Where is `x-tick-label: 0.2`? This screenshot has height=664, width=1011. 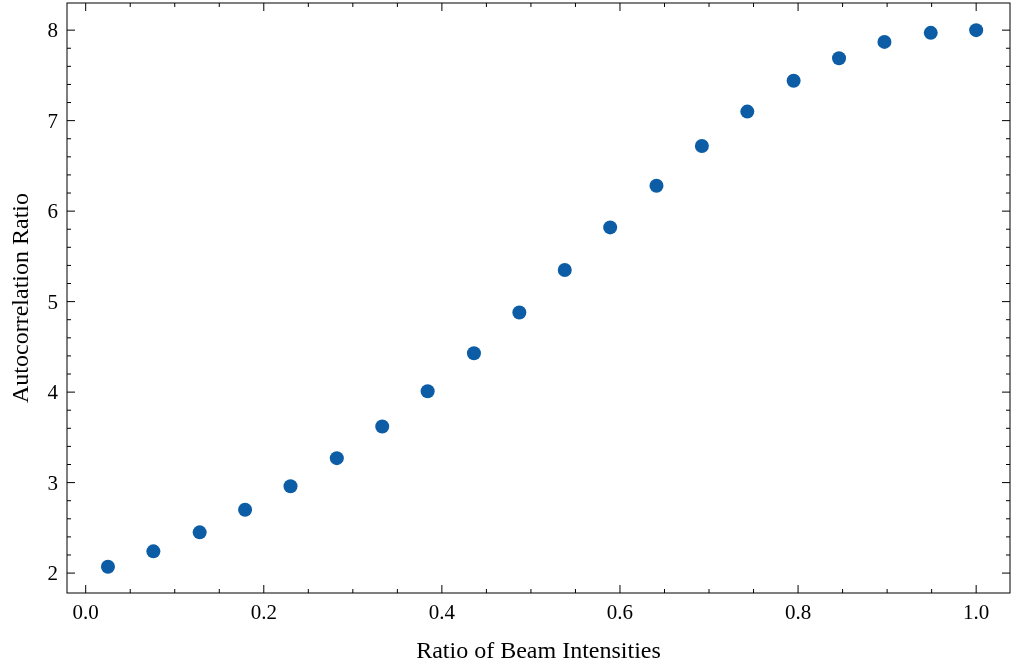 x-tick-label: 0.2 is located at coordinates (263, 612).